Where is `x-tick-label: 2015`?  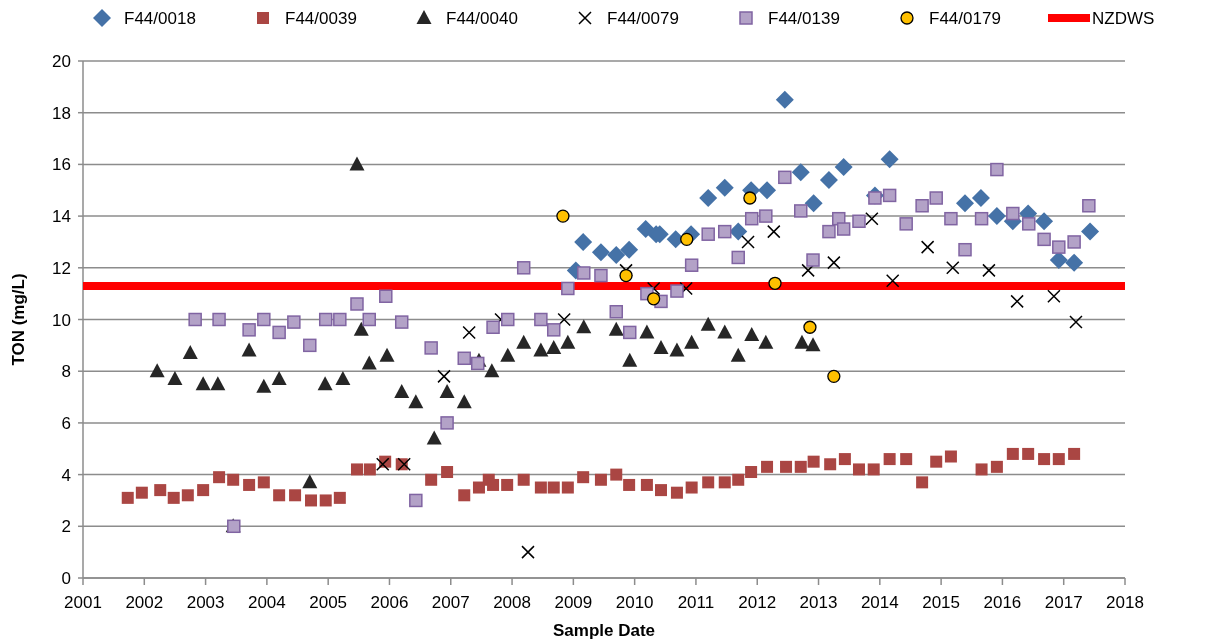 x-tick-label: 2015 is located at coordinates (941, 602).